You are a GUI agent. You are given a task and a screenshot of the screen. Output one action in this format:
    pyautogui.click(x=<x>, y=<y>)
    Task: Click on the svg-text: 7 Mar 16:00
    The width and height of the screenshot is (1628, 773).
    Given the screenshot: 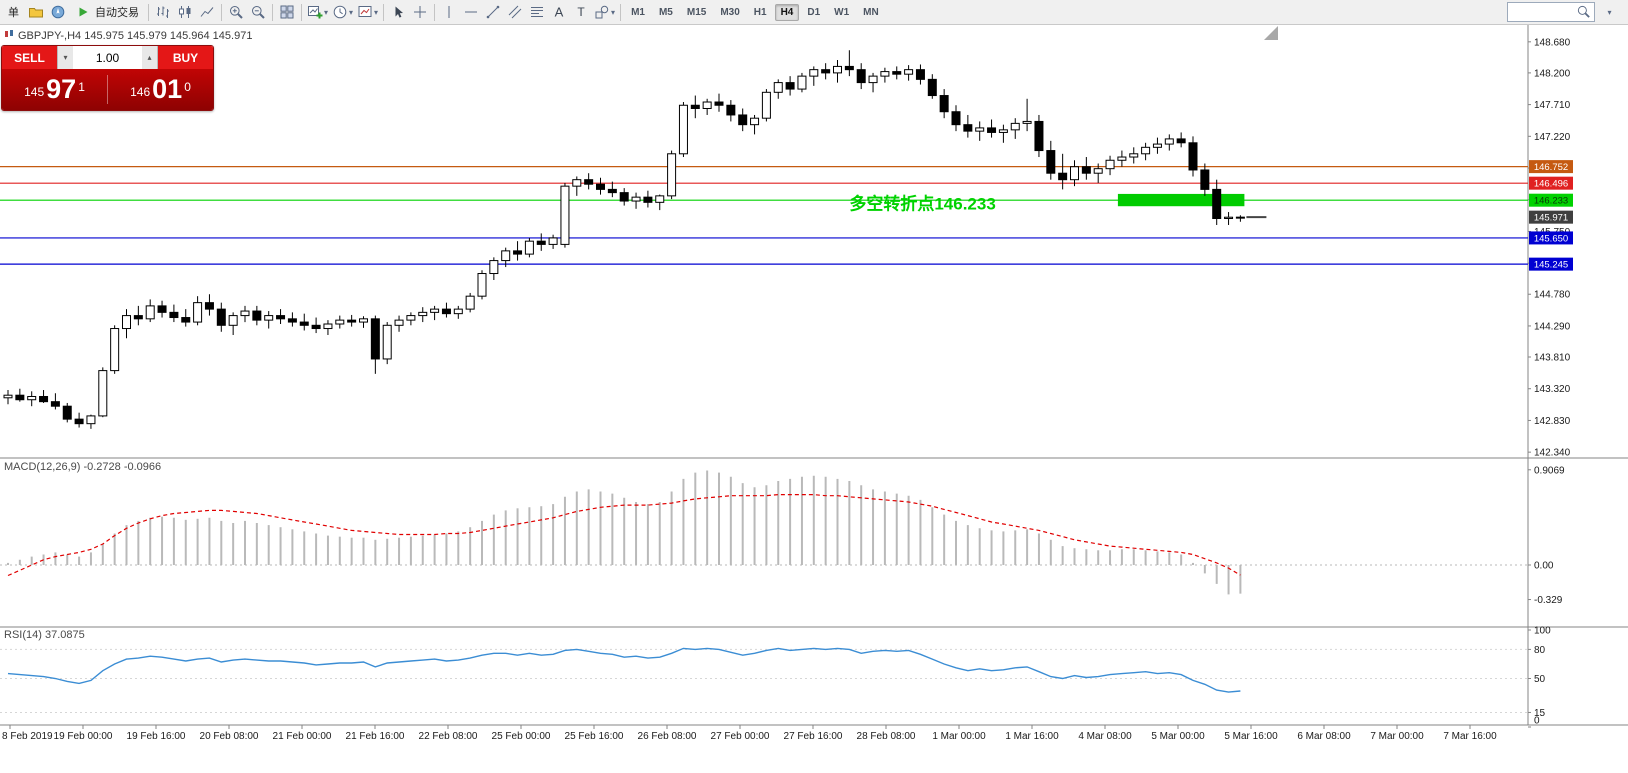 What is the action you would take?
    pyautogui.click(x=1470, y=736)
    